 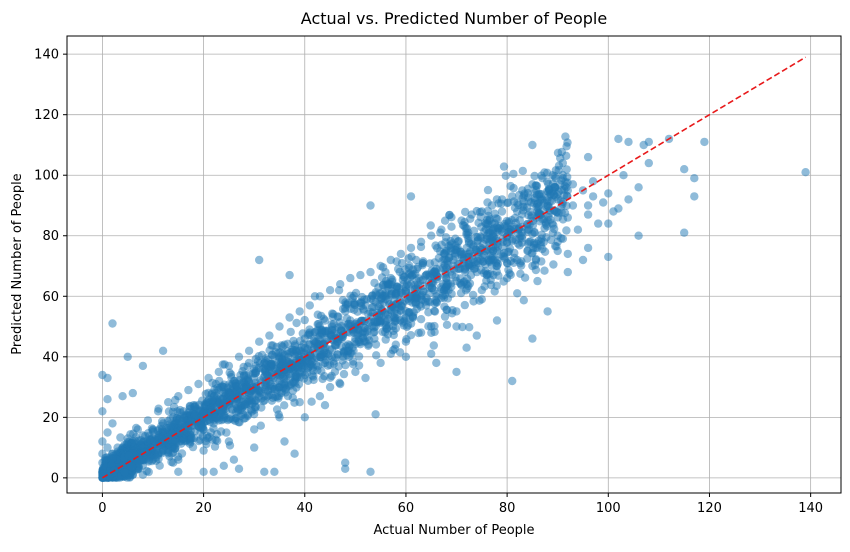 What do you see at coordinates (46, 176) in the screenshot?
I see `y-tick-label: 100` at bounding box center [46, 176].